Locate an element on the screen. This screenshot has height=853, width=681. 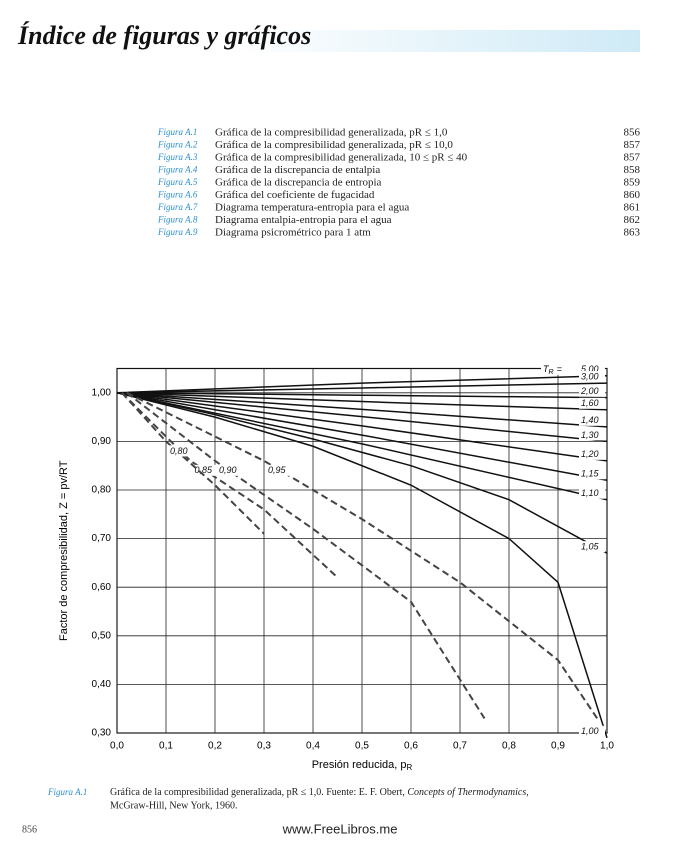
figure-page: 857 is located at coordinates (632, 145).